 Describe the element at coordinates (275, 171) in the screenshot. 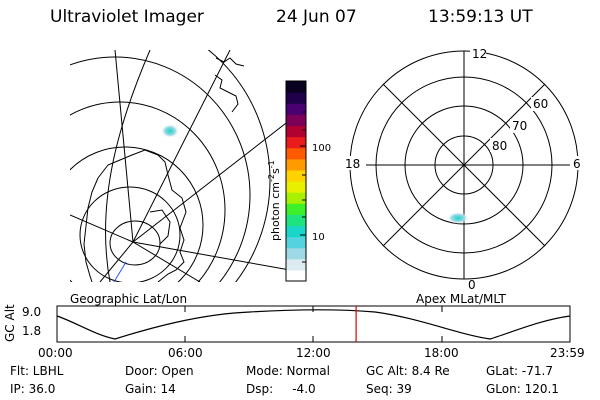

I see `unit-mid: s` at that location.